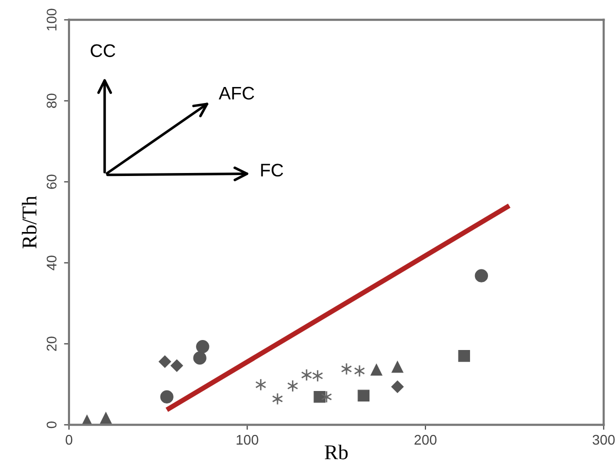 This screenshot has width=616, height=472. What do you see at coordinates (425, 439) in the screenshot?
I see `x-tick-label: 200` at bounding box center [425, 439].